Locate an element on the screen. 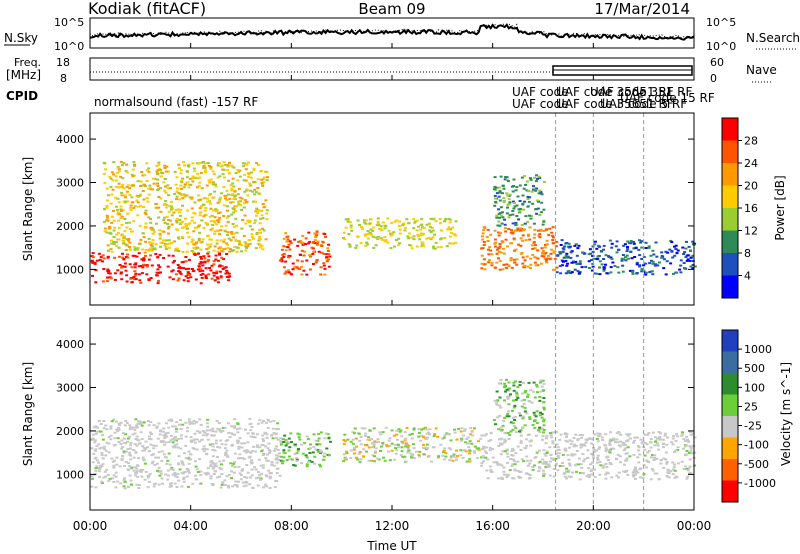 This screenshot has width=800, height=554. power-colorbar-tick-3: 16 is located at coordinates (751, 208).